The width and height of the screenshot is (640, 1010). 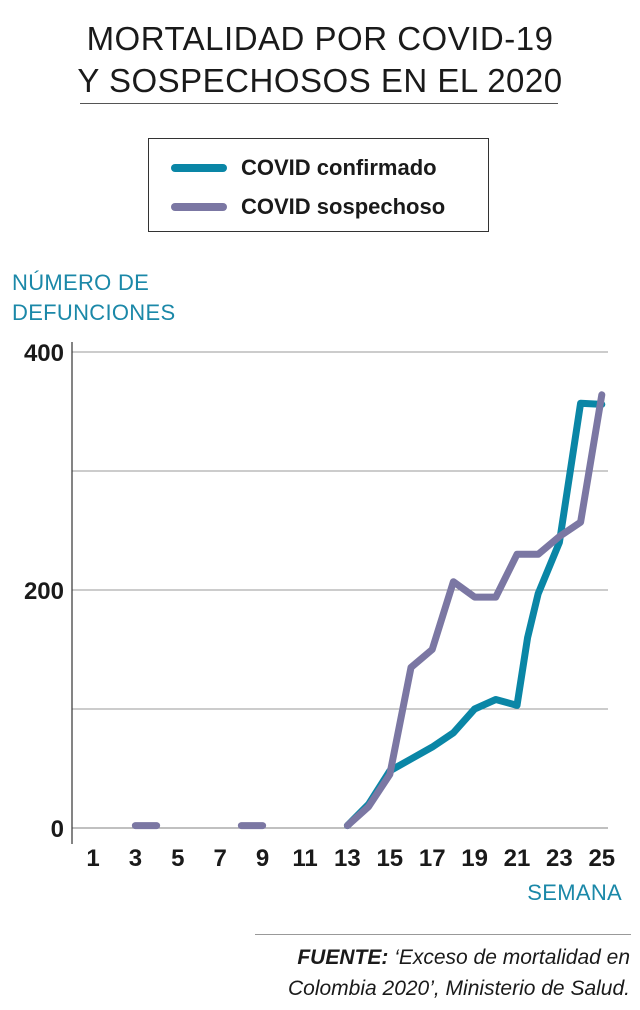 What do you see at coordinates (92, 858) in the screenshot?
I see `x-tick-label-1: 1` at bounding box center [92, 858].